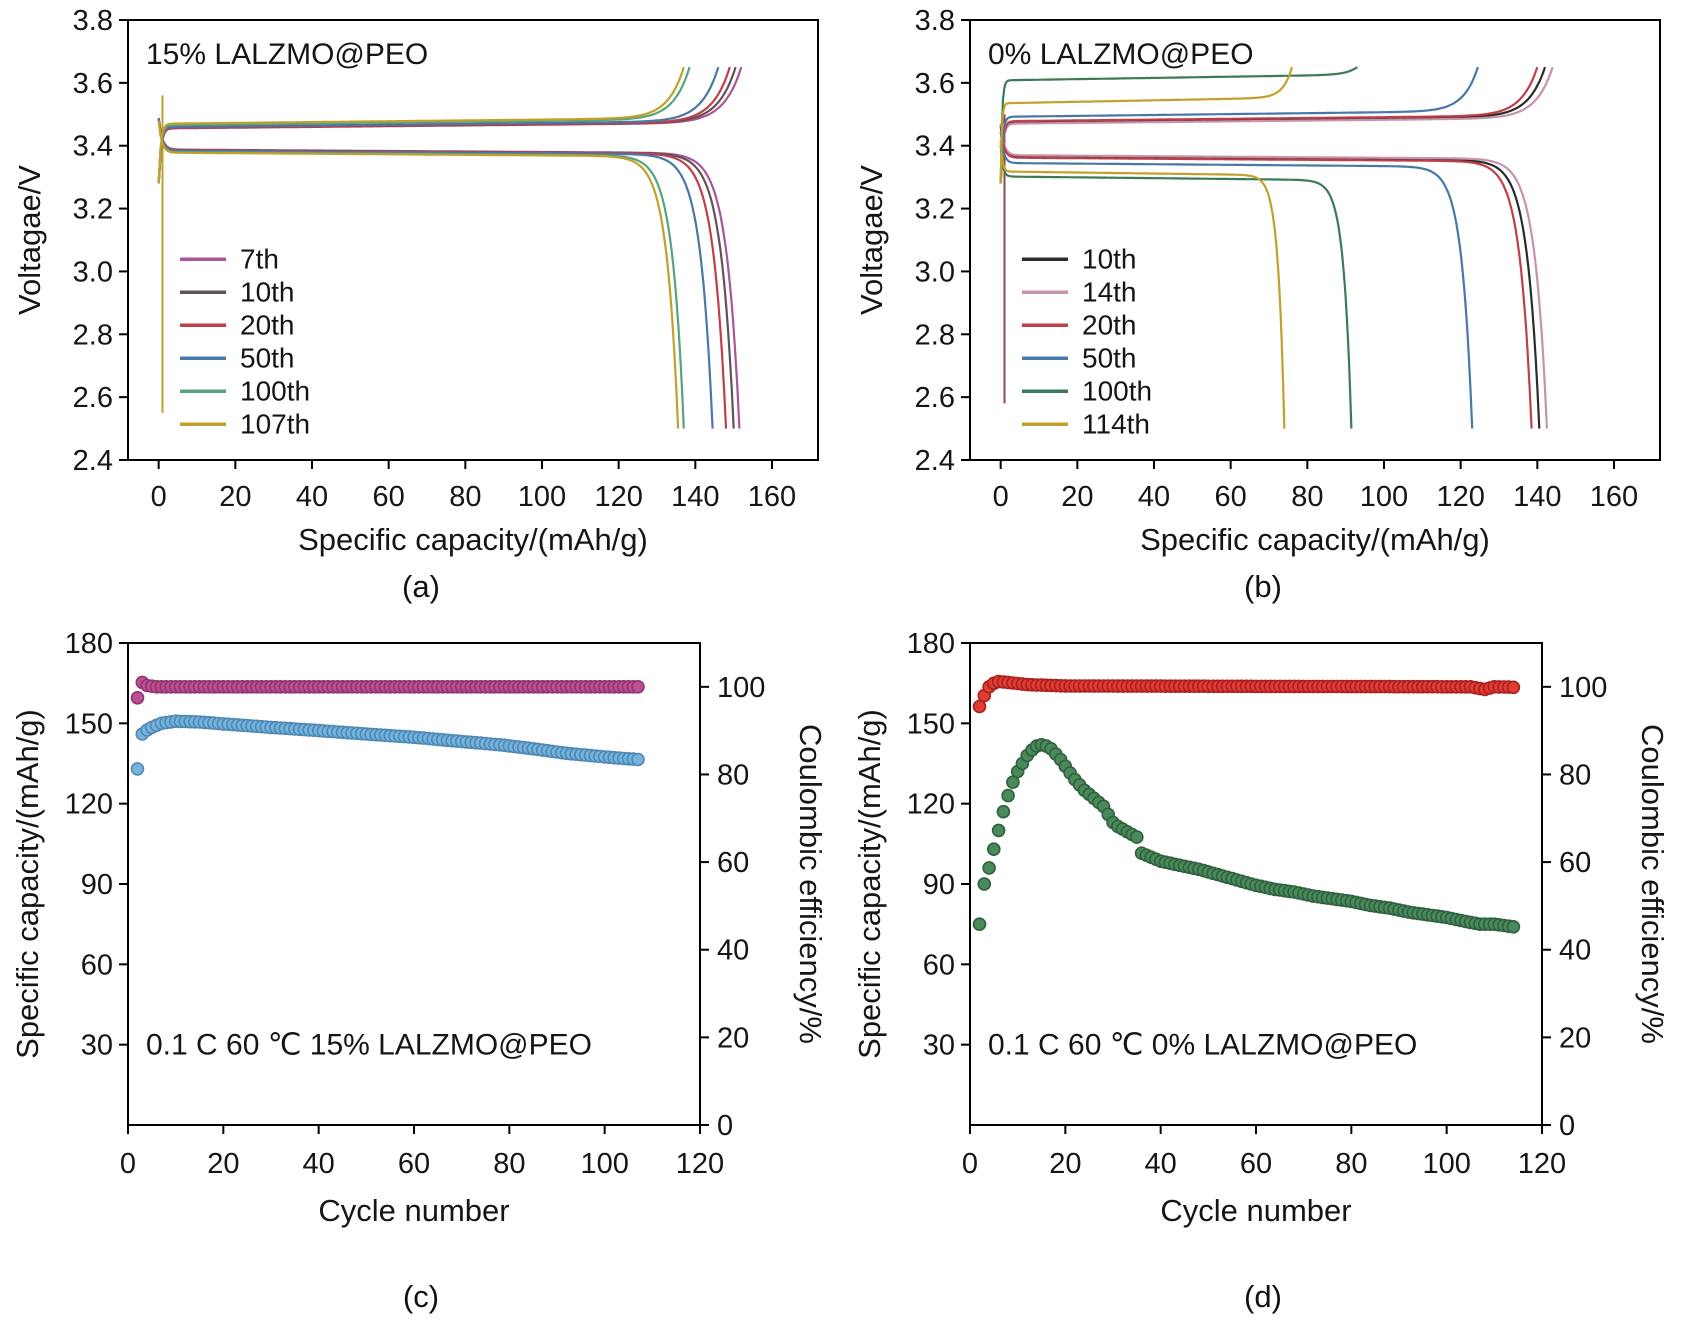 This screenshot has height=1335, width=1684. Describe the element at coordinates (421, 1296) in the screenshot. I see `caption-c: (c)` at that location.